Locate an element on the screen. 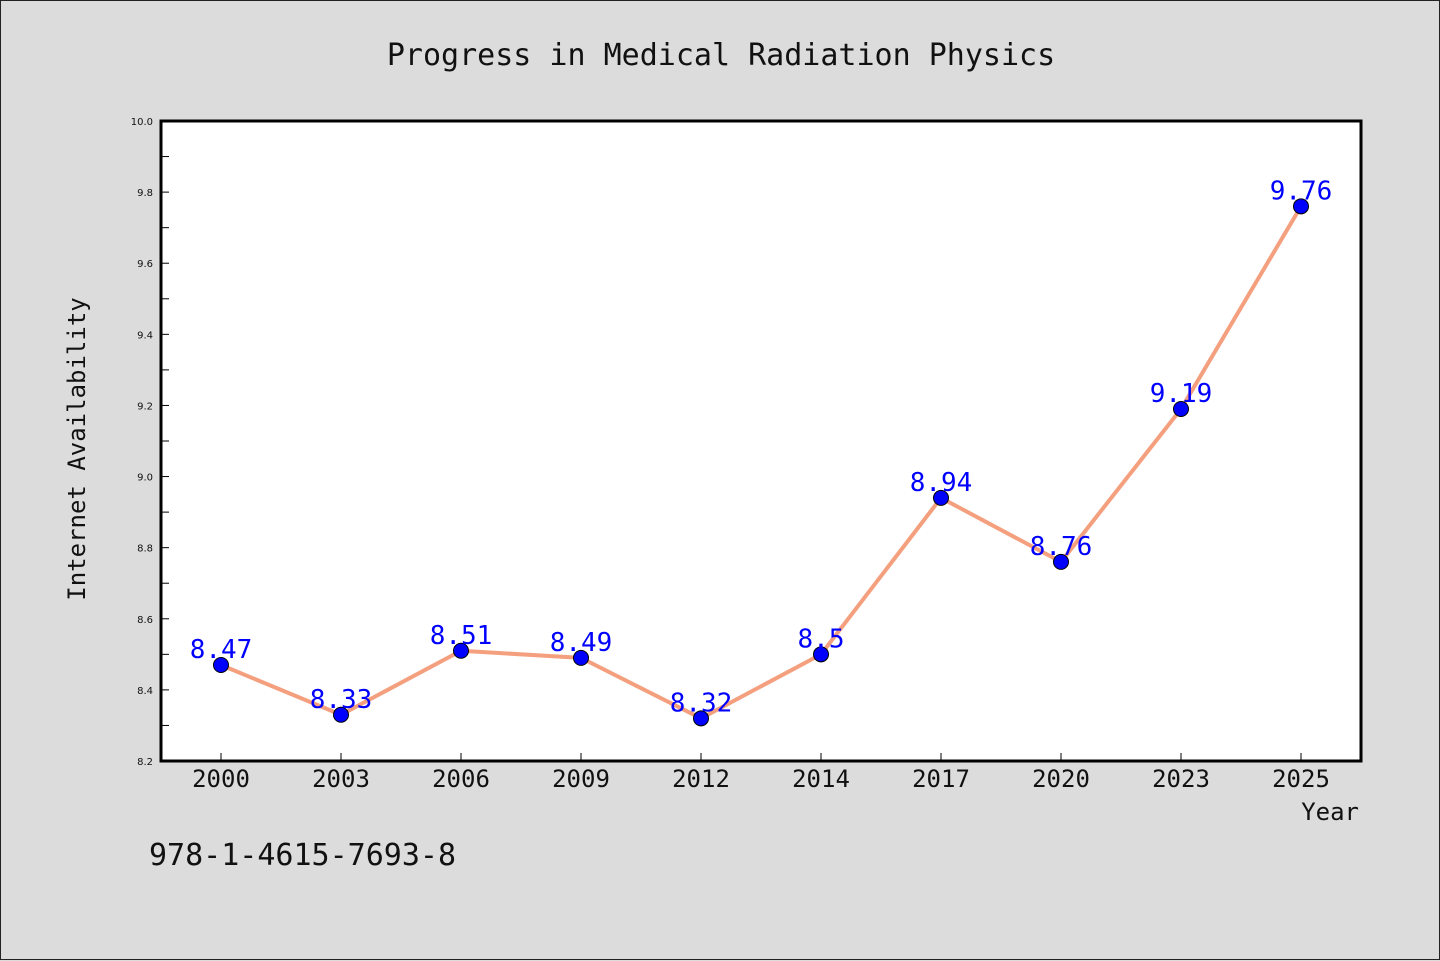 The height and width of the screenshot is (961, 1440). x-tick-label: 2012 is located at coordinates (701, 779).